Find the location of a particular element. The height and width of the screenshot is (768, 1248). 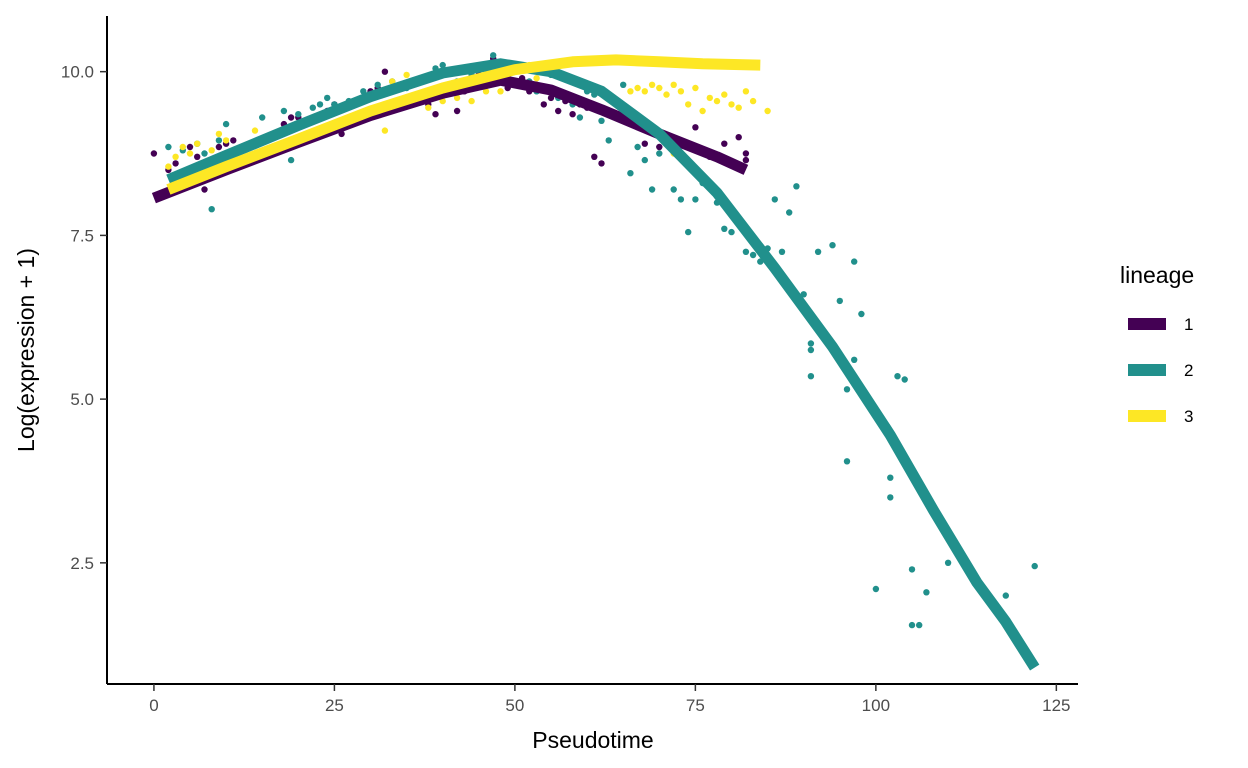

legend-entries: 1 2 3 is located at coordinates (1160, 370).